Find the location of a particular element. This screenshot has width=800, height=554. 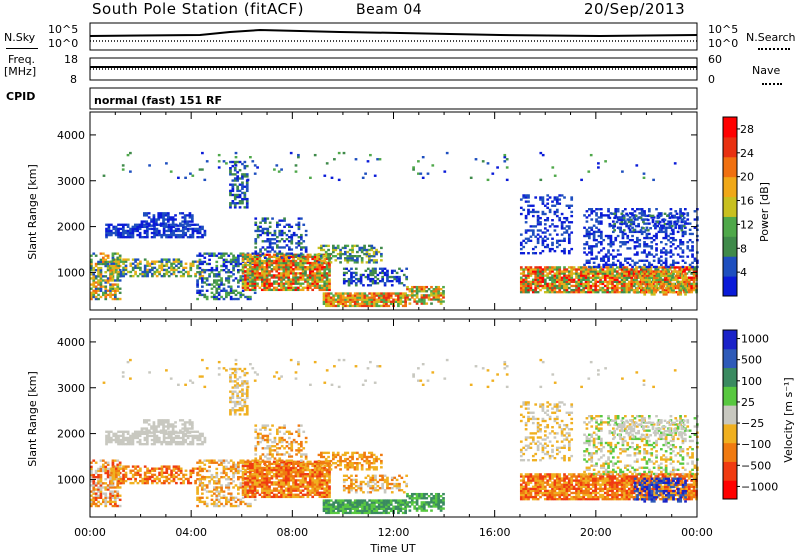

ytick-label: 3000 is located at coordinates (71, 181).